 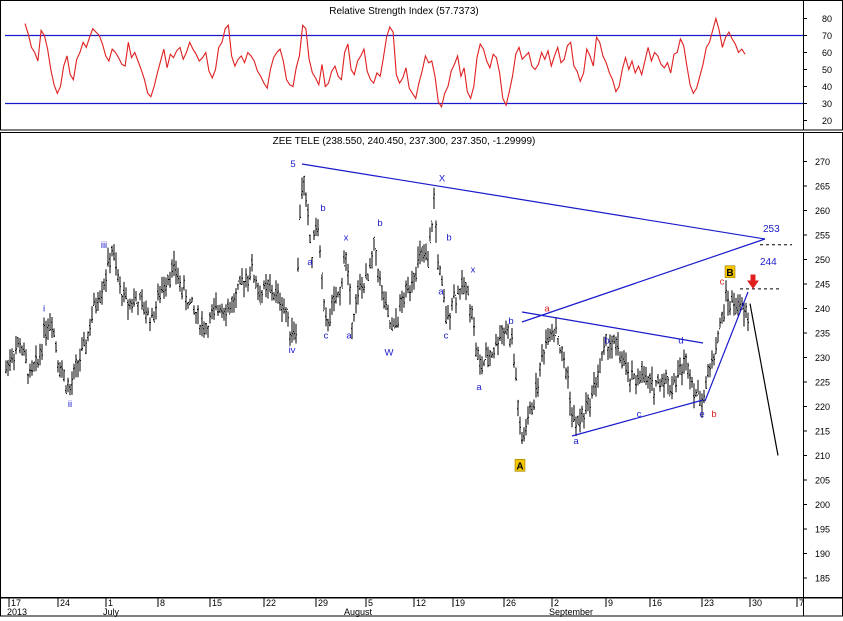 What do you see at coordinates (822, 481) in the screenshot?
I see `price-y-tick-label: 205` at bounding box center [822, 481].